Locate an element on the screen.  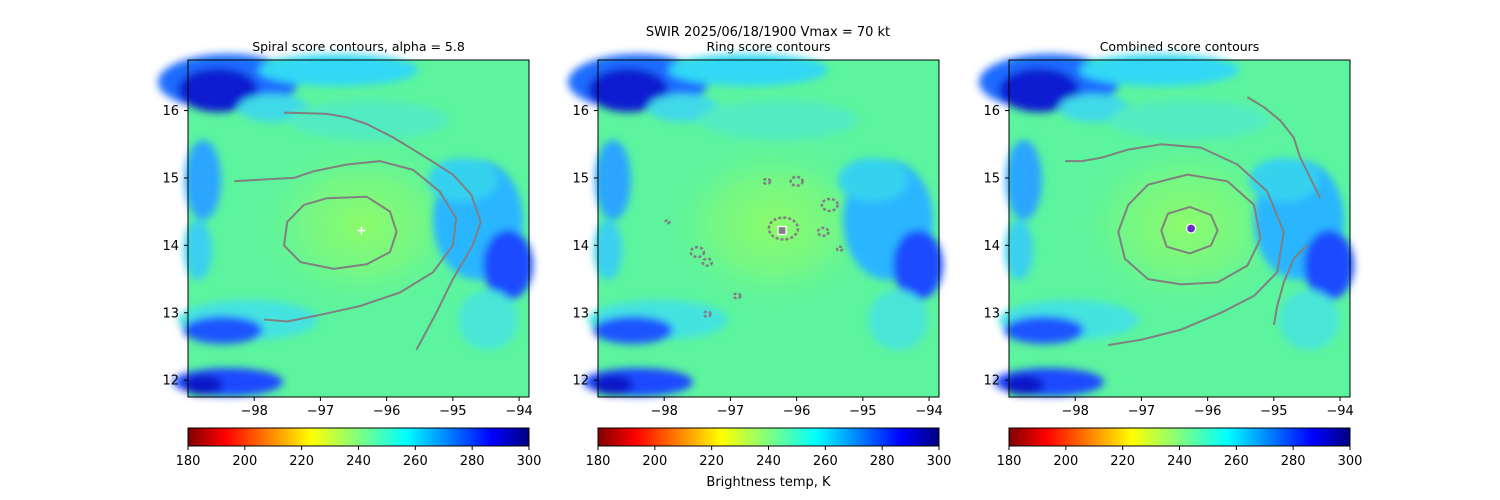
colorbar: 180 200 220 240 260 280 300 Brightness temp, K is located at coordinates (769, 458).